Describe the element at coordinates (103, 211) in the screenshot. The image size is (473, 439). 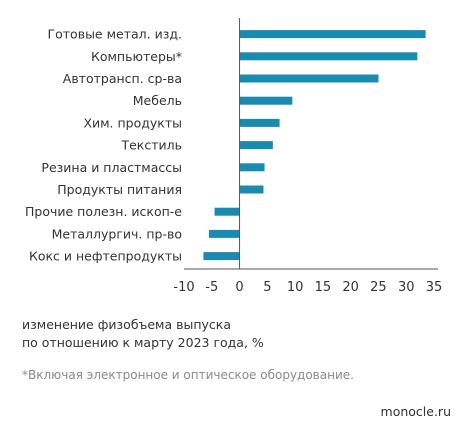
I see `category-label: Прочие полезн. ископ-е` at that location.